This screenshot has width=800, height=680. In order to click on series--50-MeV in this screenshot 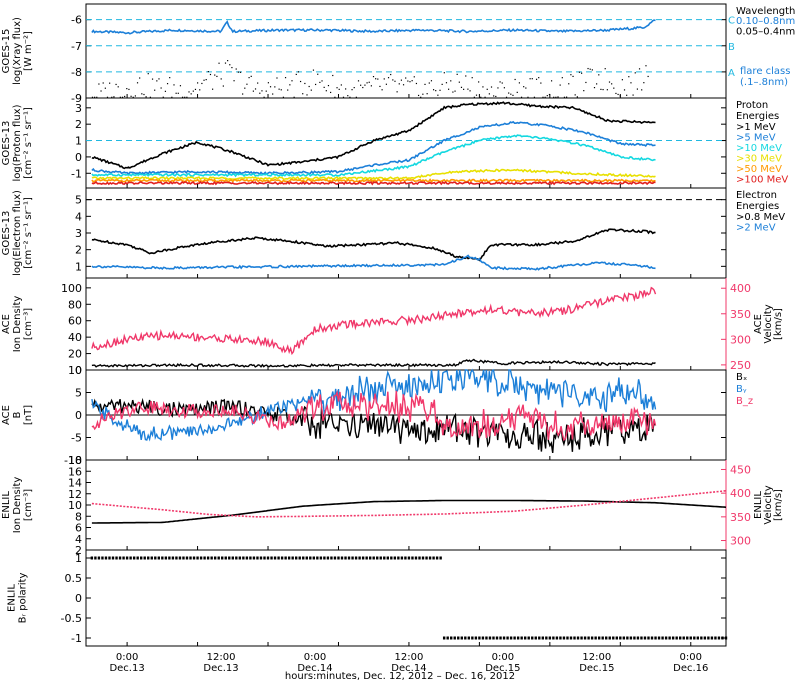, I will do `click(373, 181)`.